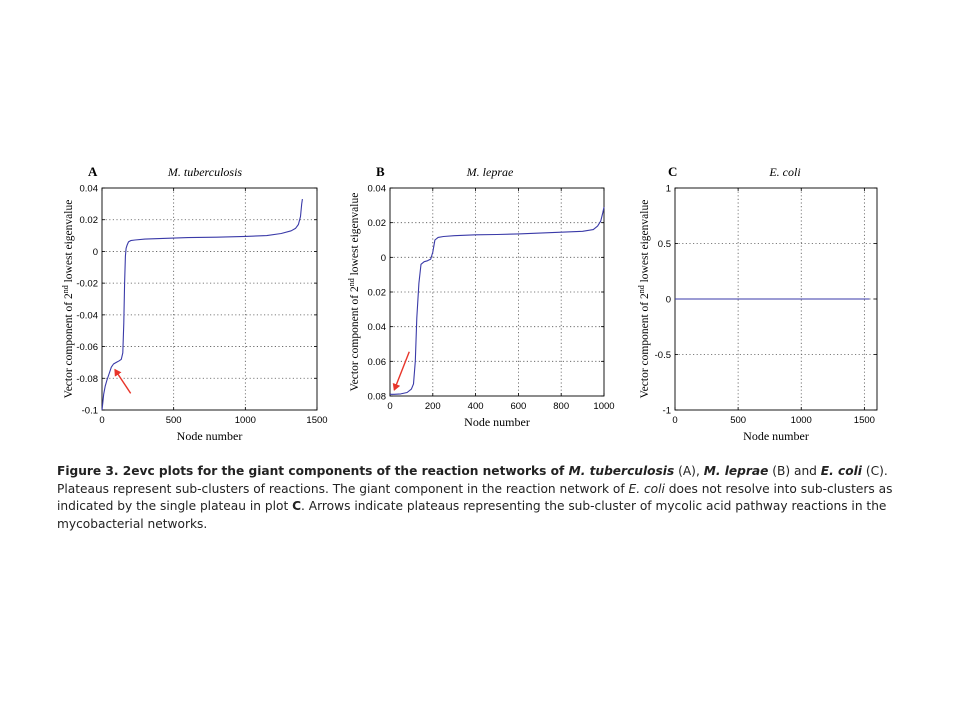 This screenshot has width=960, height=720. I want to click on caption-part: (B) and, so click(794, 471).